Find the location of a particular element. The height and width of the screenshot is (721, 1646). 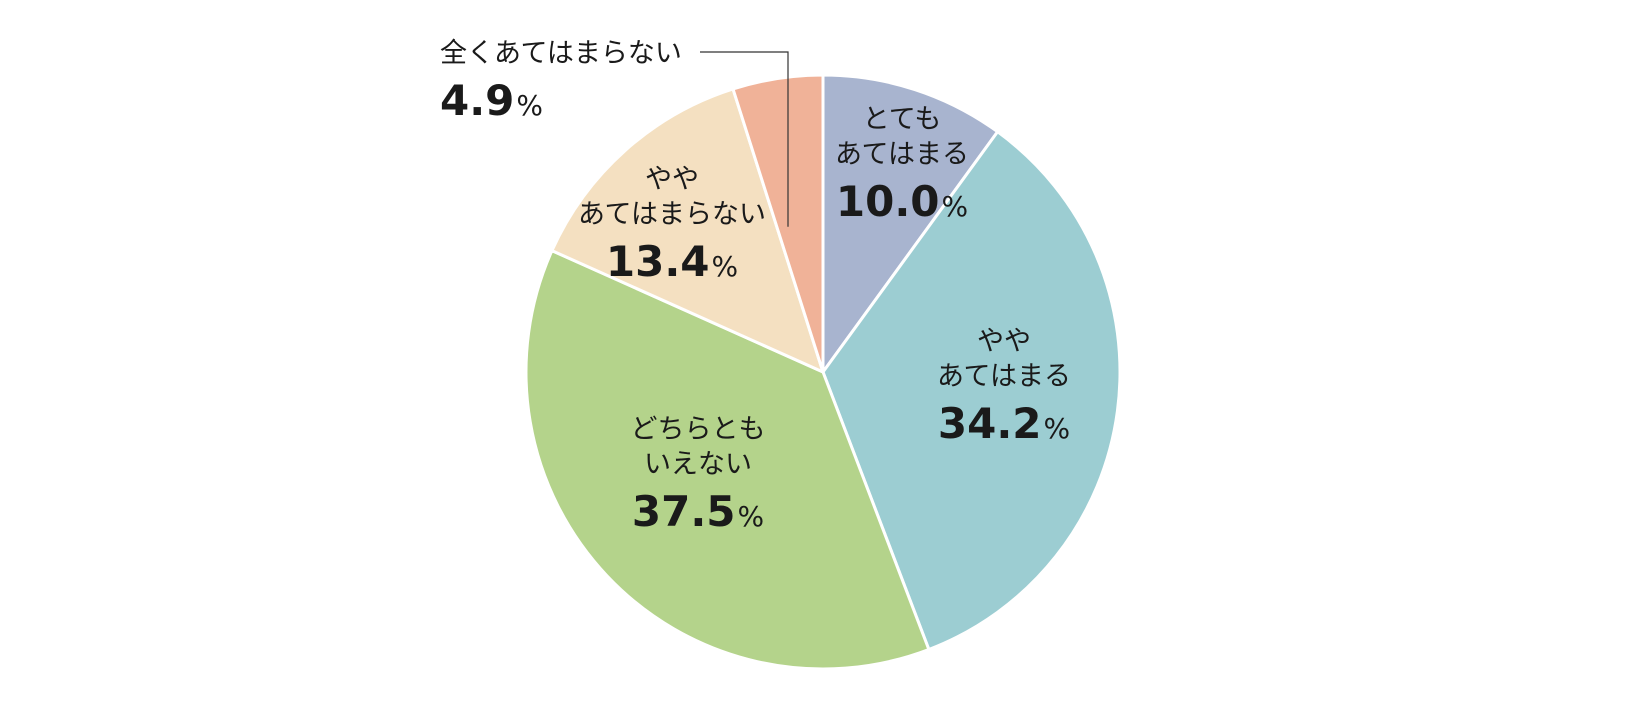

slice-label-2-line-0: どちらとも is located at coordinates (698, 429).